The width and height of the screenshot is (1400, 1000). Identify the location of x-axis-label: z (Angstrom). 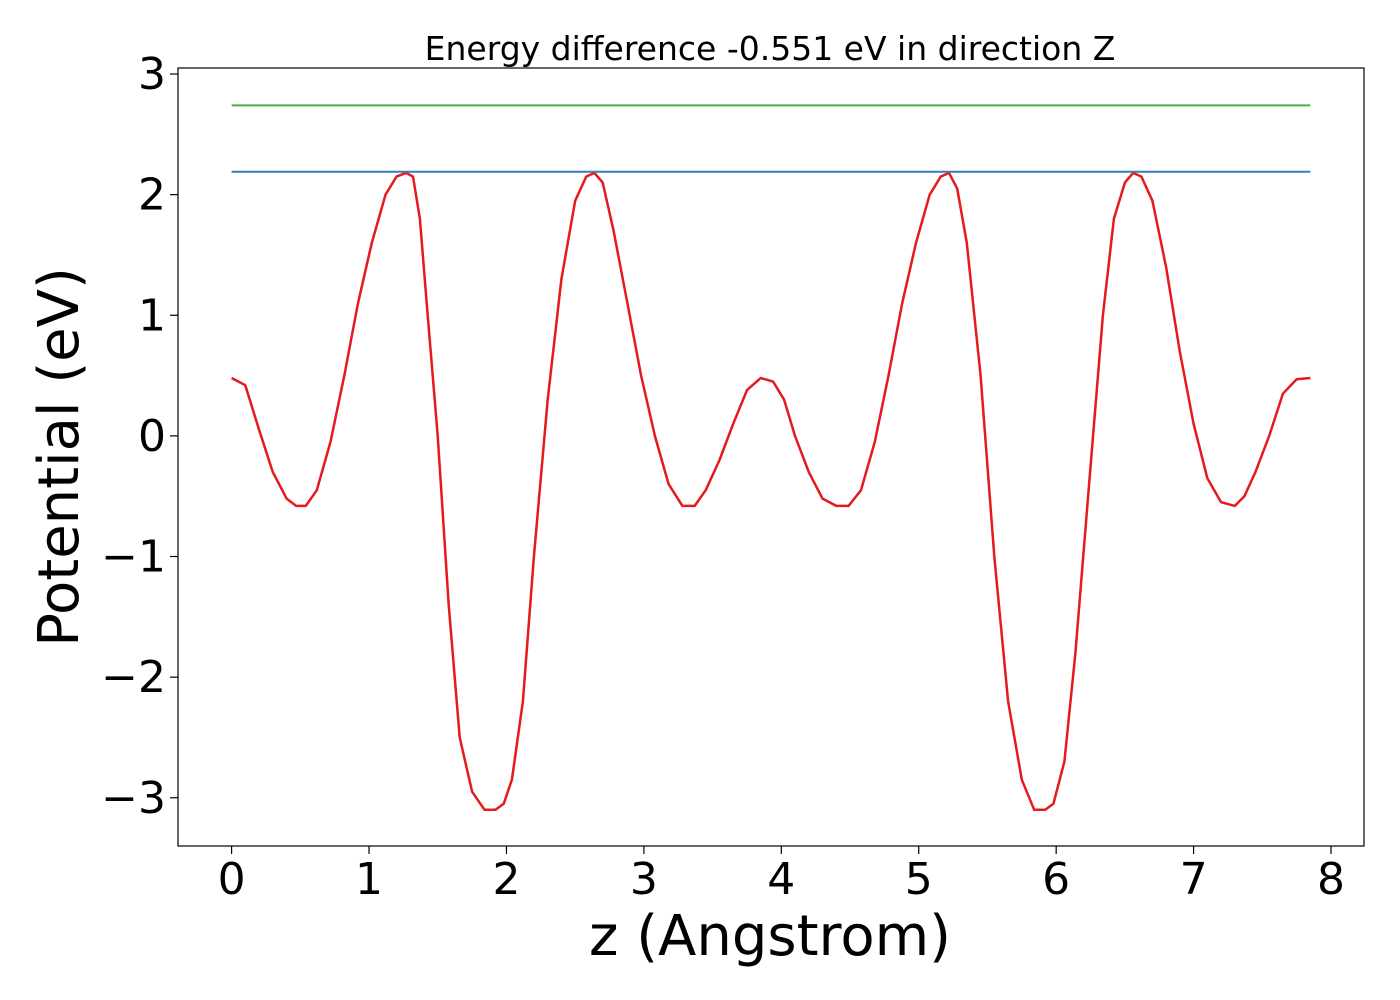
(770, 936).